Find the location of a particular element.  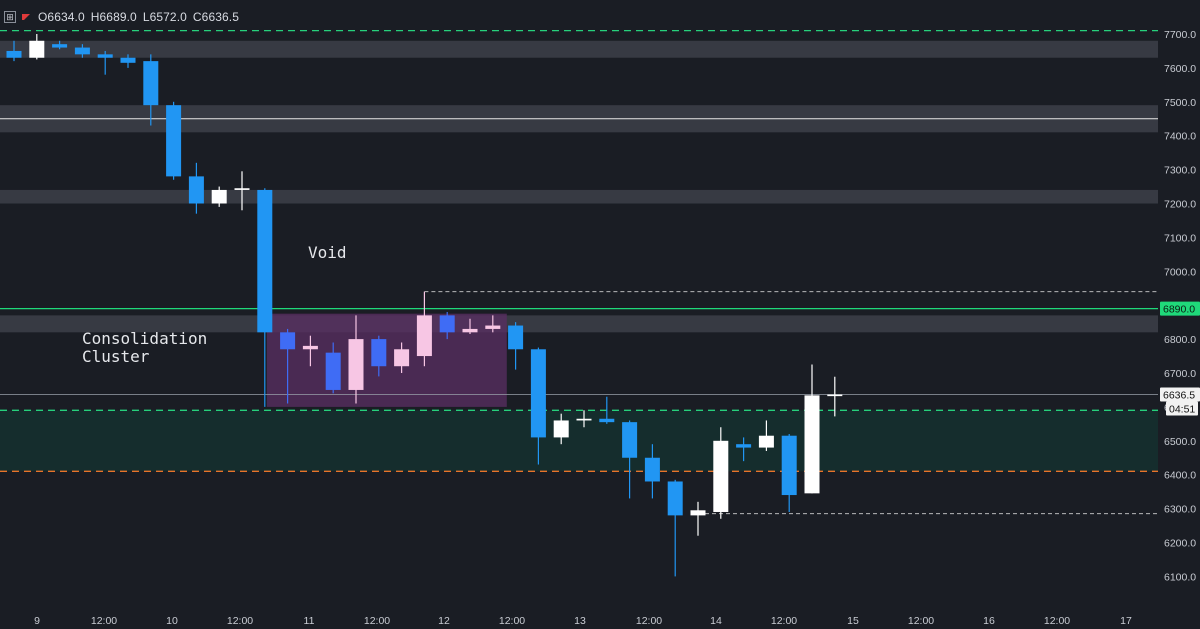

time-tick-label: 15 is located at coordinates (853, 621).